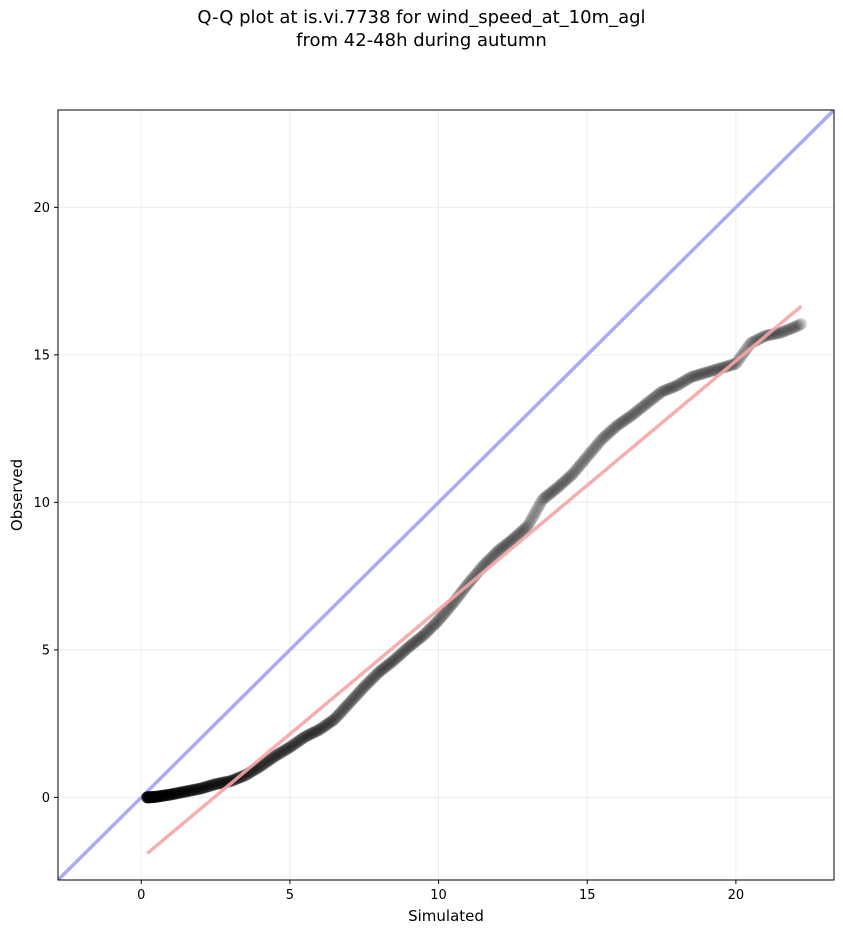  I want to click on y-axis-label: Observed, so click(17, 495).